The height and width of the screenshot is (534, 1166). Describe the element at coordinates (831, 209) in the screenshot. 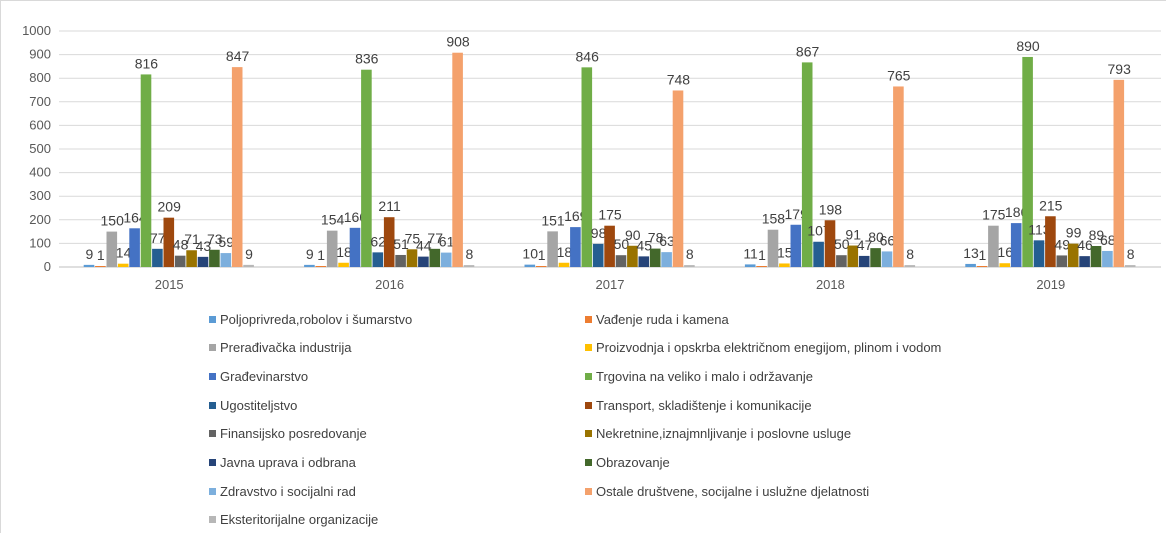

I see `data-label: 198` at that location.